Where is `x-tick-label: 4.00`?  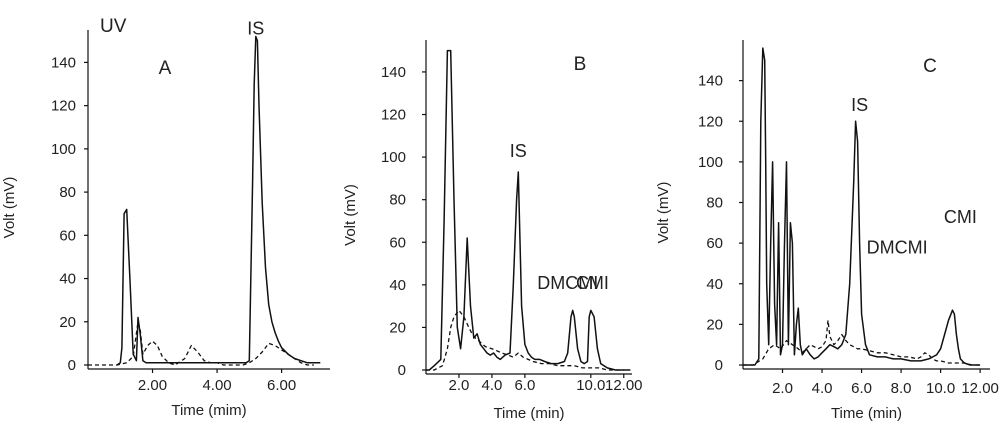 x-tick-label: 4.00 is located at coordinates (216, 385).